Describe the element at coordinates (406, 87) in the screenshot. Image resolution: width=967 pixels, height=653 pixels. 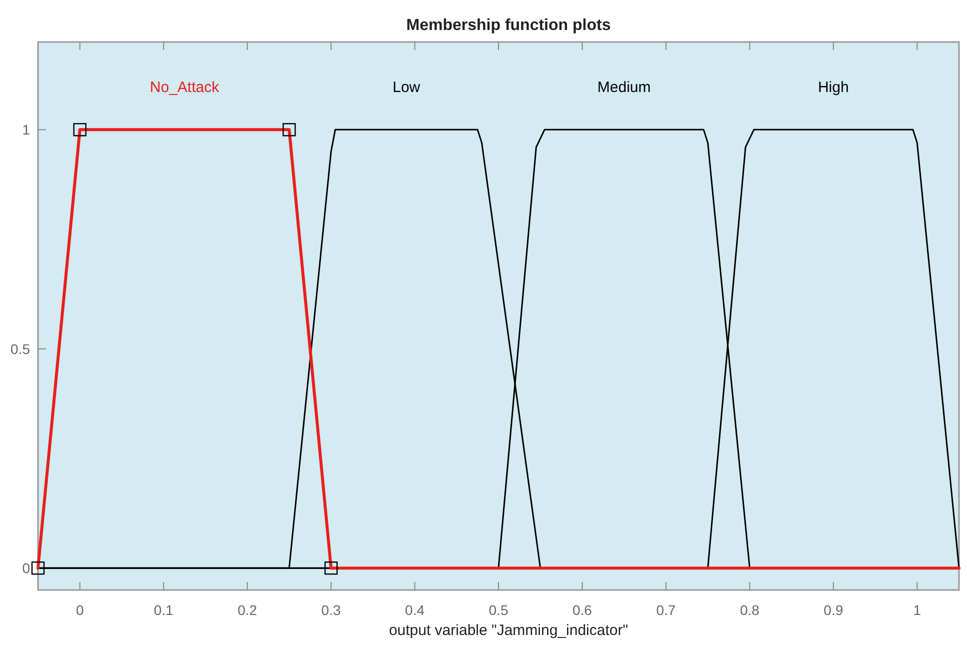
I see `text: Low` at that location.